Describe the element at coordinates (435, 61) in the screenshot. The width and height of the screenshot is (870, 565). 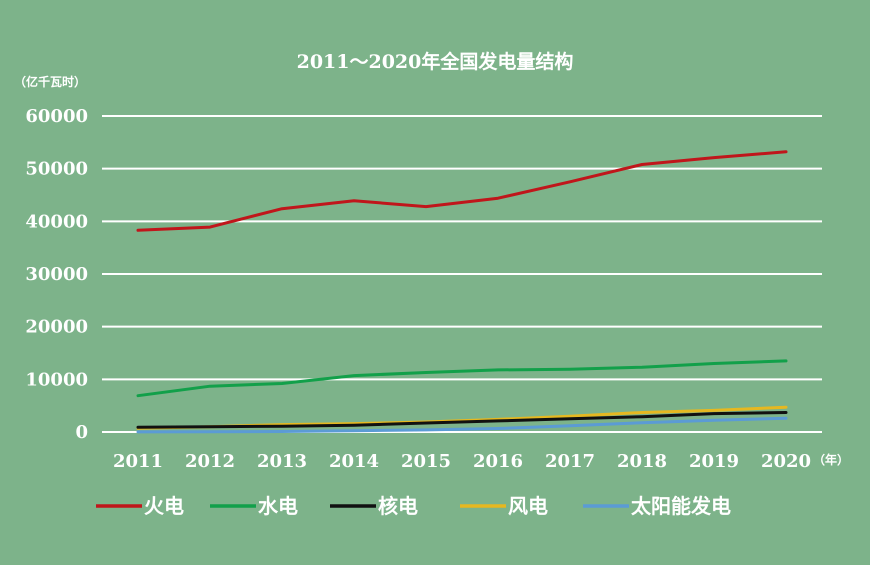
I see `chart-title: 2011～2020年全国发电量结构` at that location.